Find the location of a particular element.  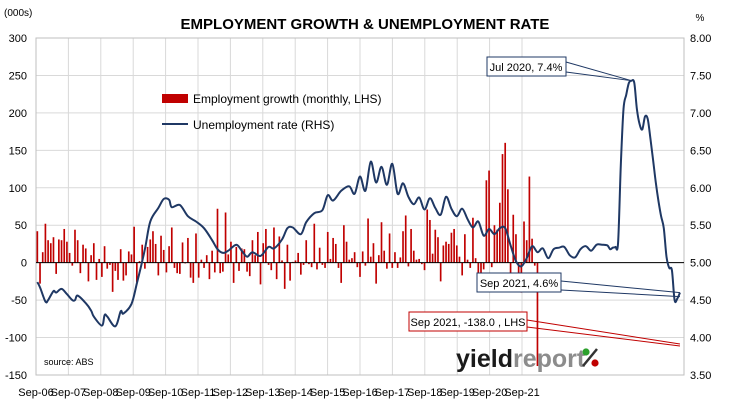

left-axis-unit: (000s) is located at coordinates (18, 13).